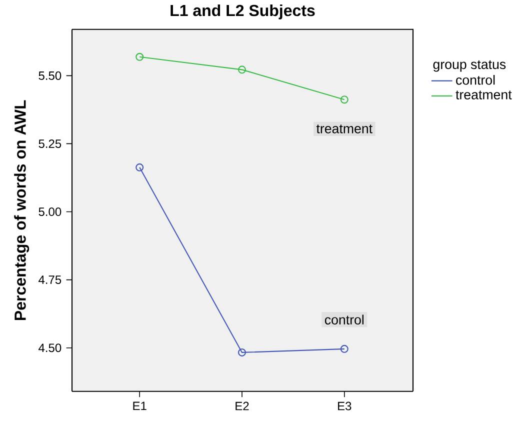  I want to click on y-tick-label: 5.25, so click(50, 143).